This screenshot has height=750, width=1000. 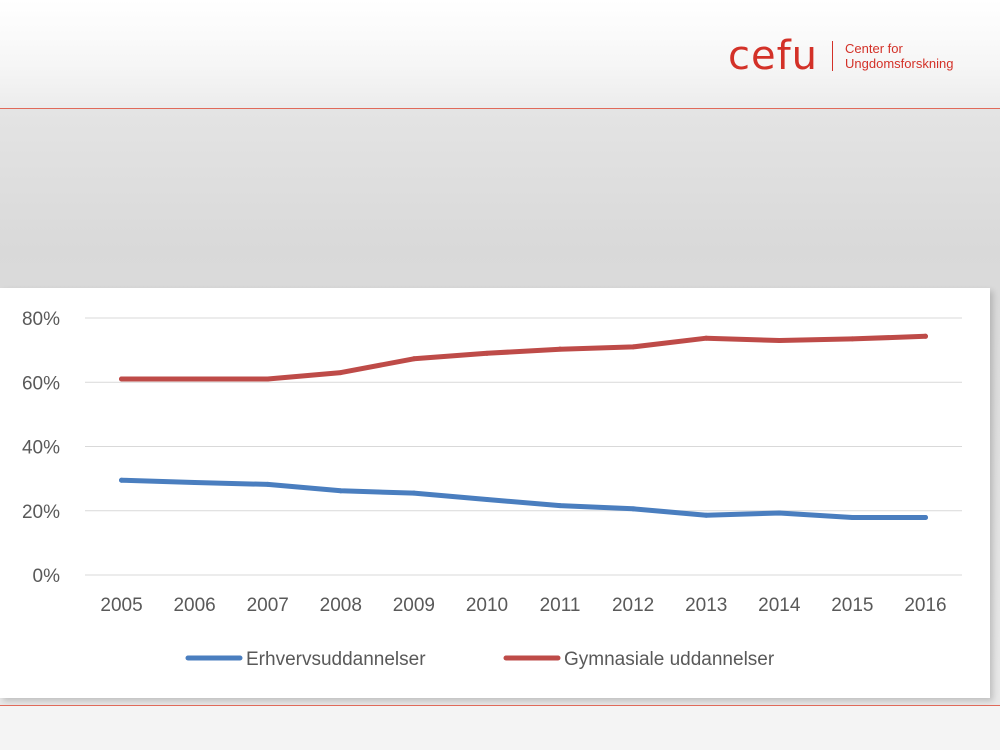 What do you see at coordinates (414, 605) in the screenshot?
I see `x-tick-label: 2009` at bounding box center [414, 605].